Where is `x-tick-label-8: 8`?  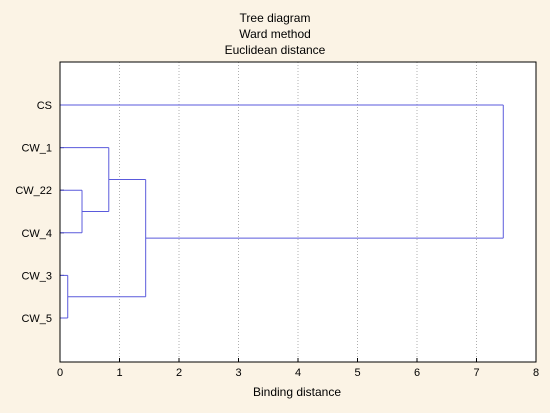 x-tick-label-8: 8 is located at coordinates (536, 373).